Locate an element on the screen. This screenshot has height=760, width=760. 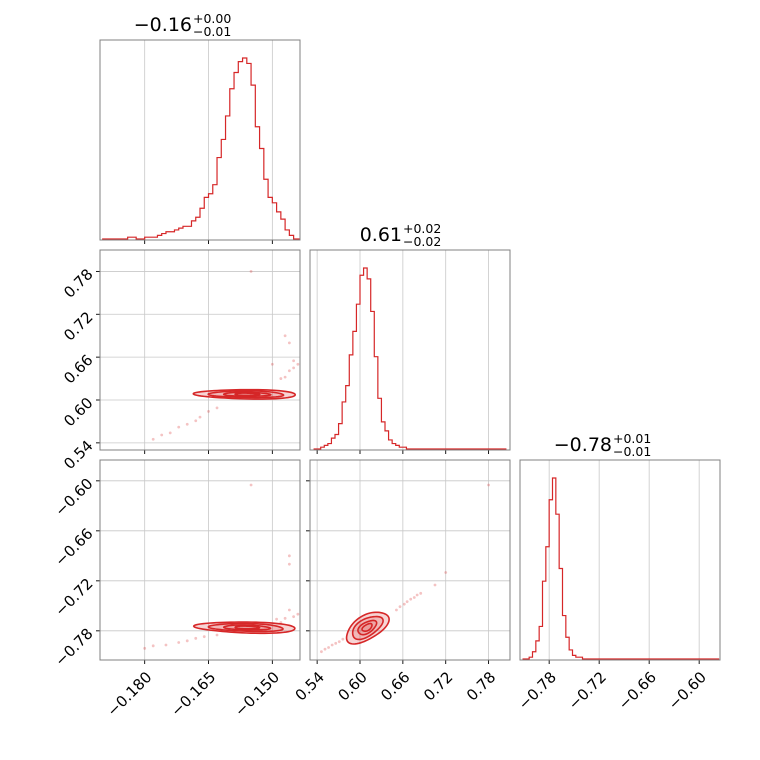
x-tick-label: 0.72 is located at coordinates (438, 686).